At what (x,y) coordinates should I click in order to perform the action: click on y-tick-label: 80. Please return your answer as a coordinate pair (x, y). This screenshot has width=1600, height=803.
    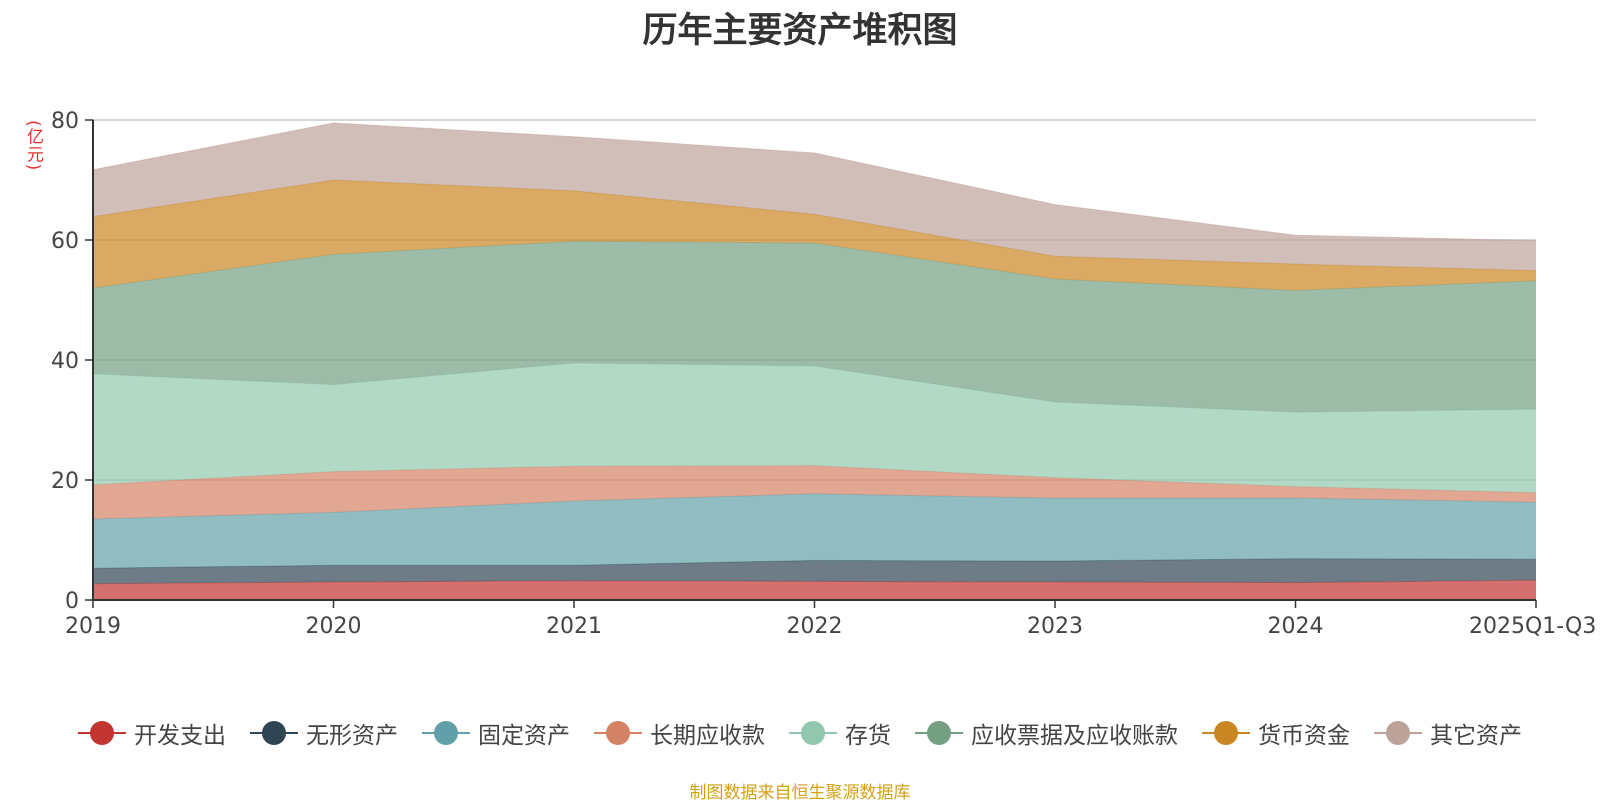
    Looking at the image, I should click on (65, 121).